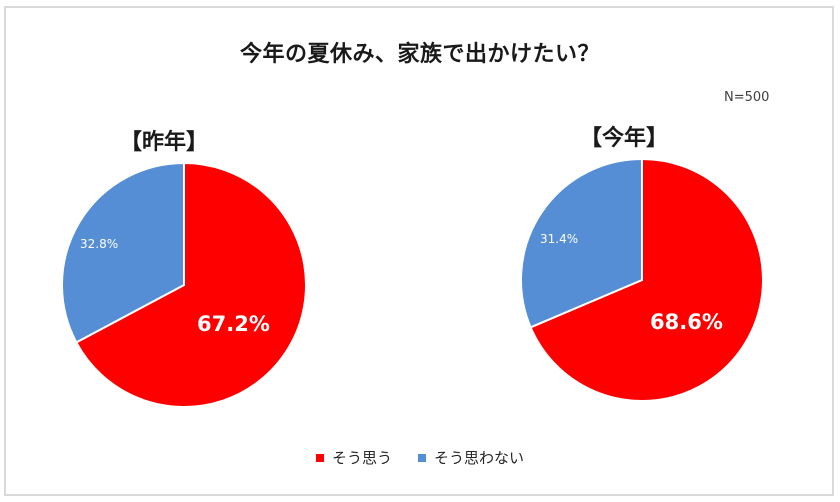 This screenshot has width=840, height=502. I want to click on label-disagree-last-year: 32.8%, so click(99, 244).